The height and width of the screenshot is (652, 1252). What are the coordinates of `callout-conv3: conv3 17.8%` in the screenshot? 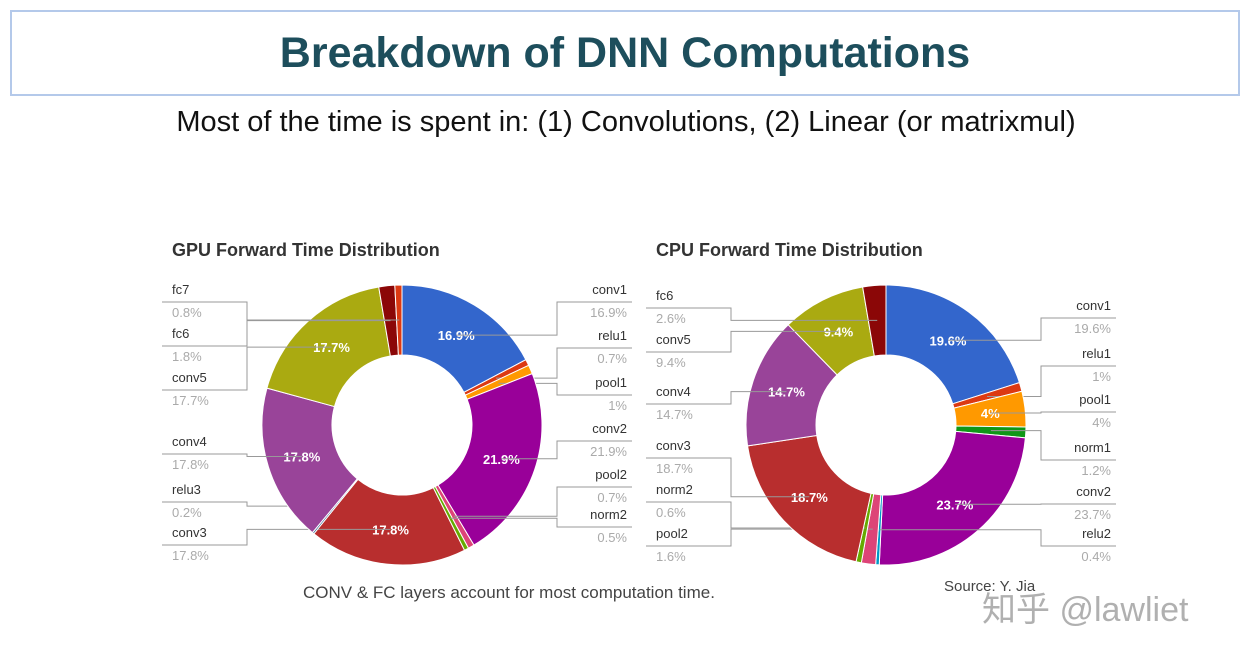 It's located at (190, 544).